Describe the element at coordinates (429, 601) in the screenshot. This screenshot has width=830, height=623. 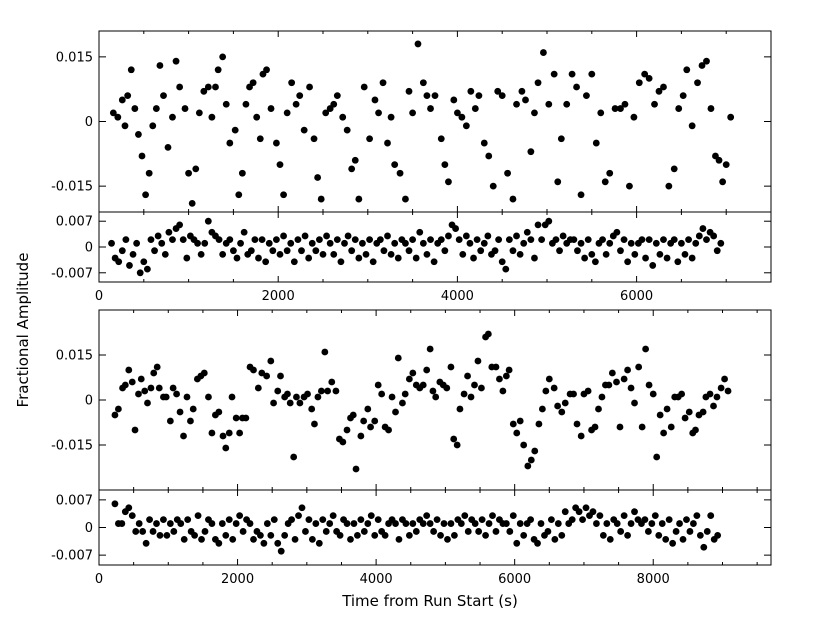
I see `x-axis-title: Time from Run Start (s)` at that location.